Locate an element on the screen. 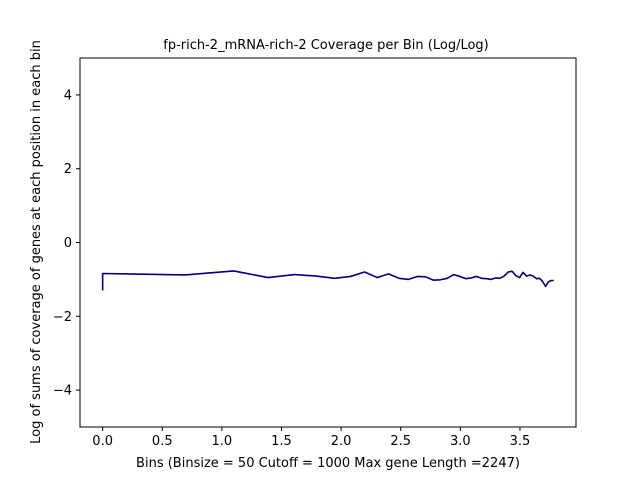 This screenshot has width=640, height=480. x-tick-label: 2.5 is located at coordinates (400, 441).